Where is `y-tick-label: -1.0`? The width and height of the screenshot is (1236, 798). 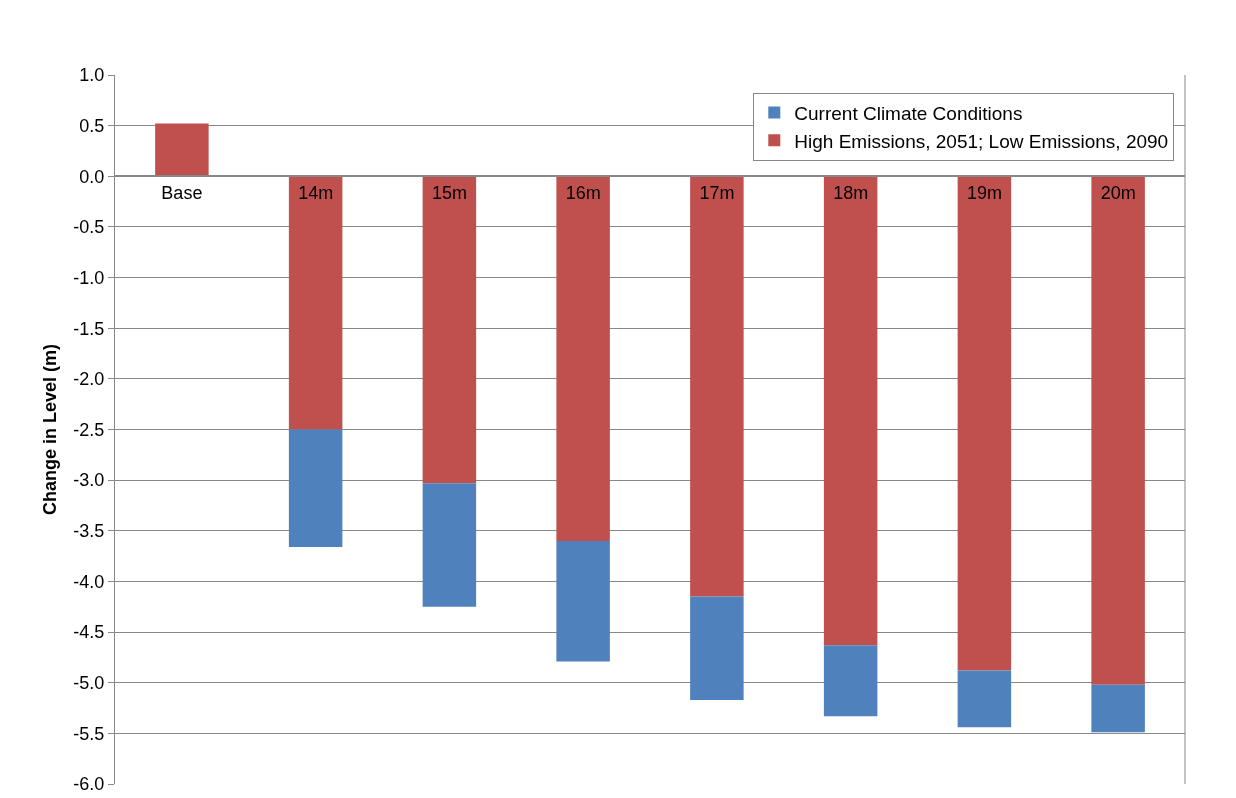 y-tick-label: -1.0 is located at coordinates (89, 277).